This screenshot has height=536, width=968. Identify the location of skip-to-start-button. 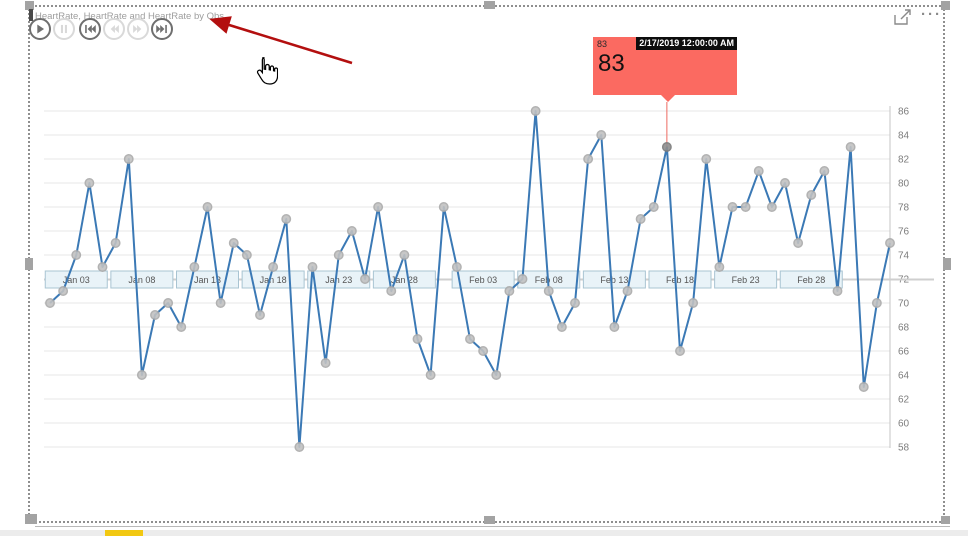
(90, 29).